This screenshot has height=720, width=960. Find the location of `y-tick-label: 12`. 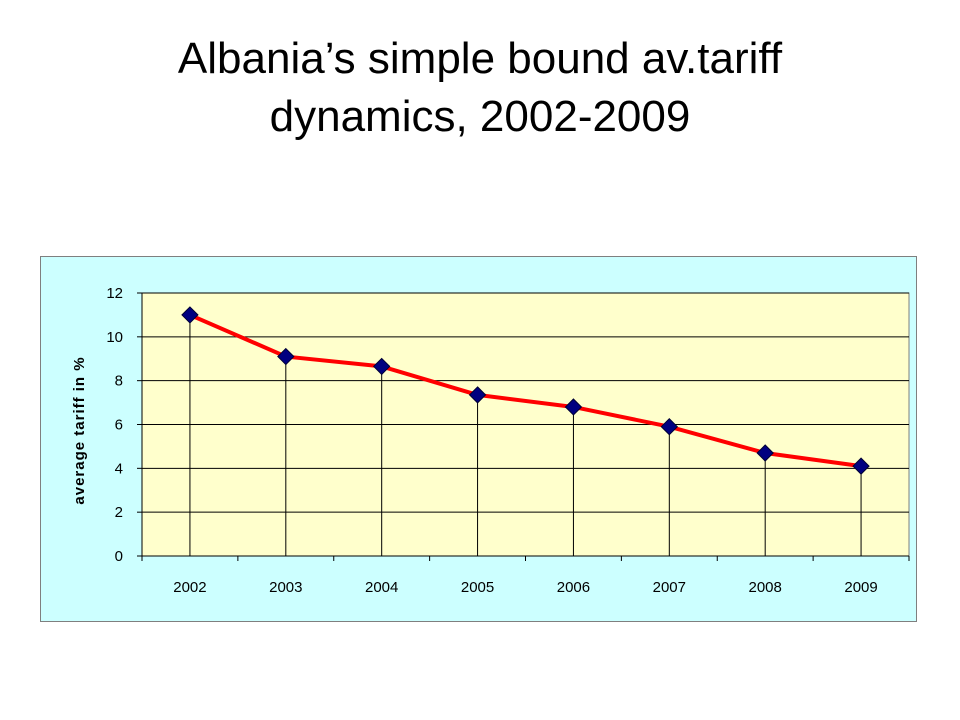

y-tick-label: 12 is located at coordinates (114, 293).